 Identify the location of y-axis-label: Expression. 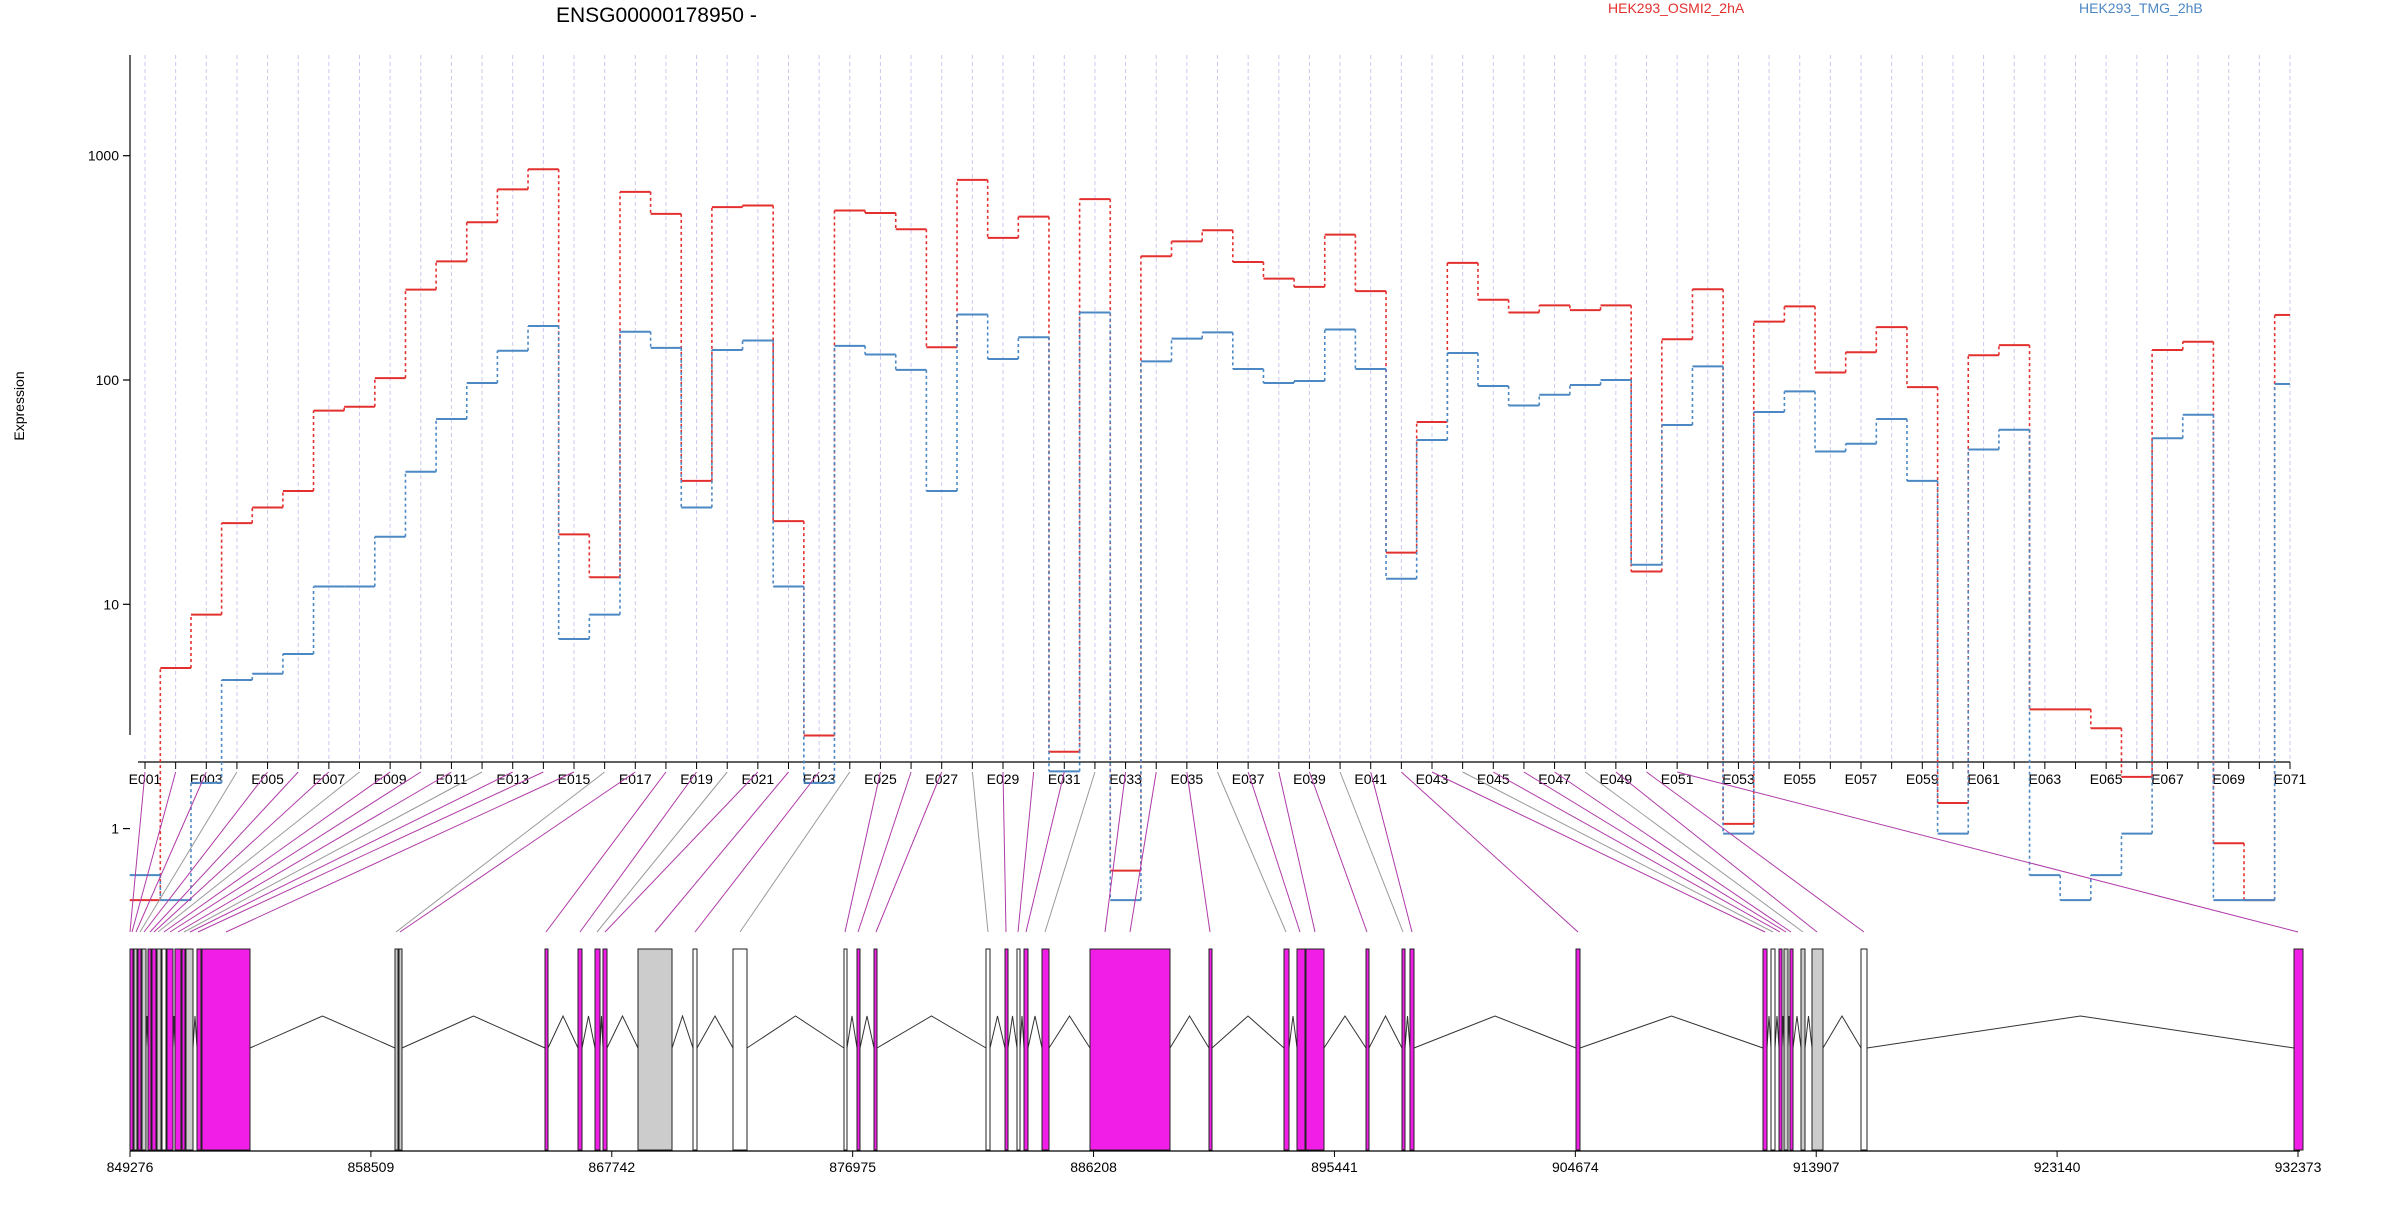
(19, 405).